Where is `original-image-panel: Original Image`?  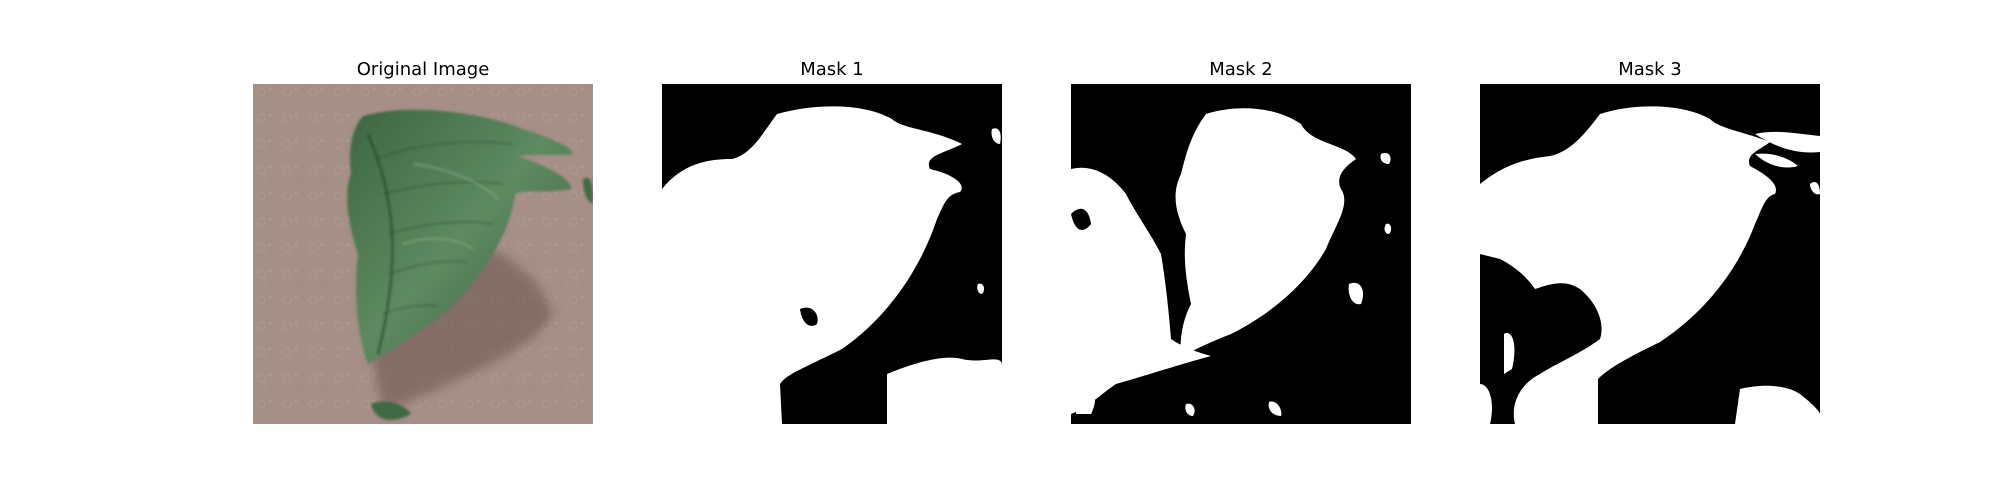 original-image-panel: Original Image is located at coordinates (423, 241).